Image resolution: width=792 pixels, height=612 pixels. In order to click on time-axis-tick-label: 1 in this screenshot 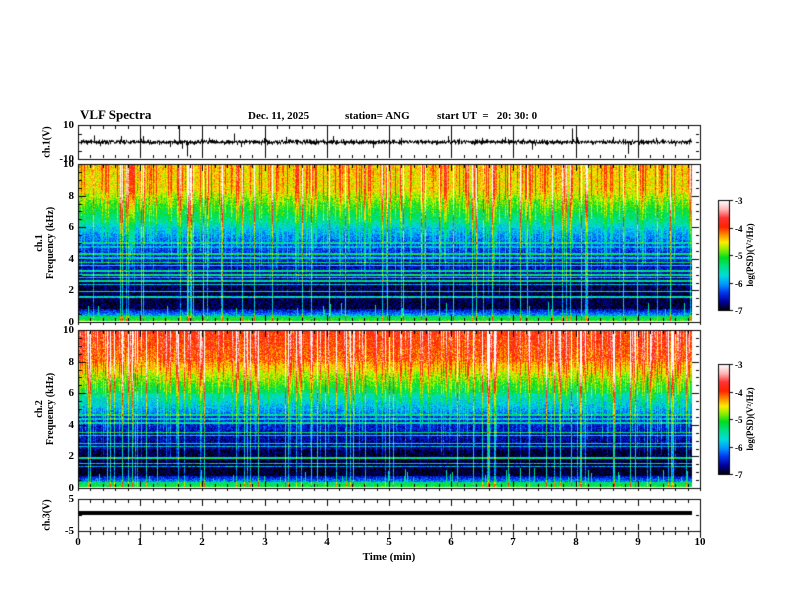, I will do `click(140, 542)`.